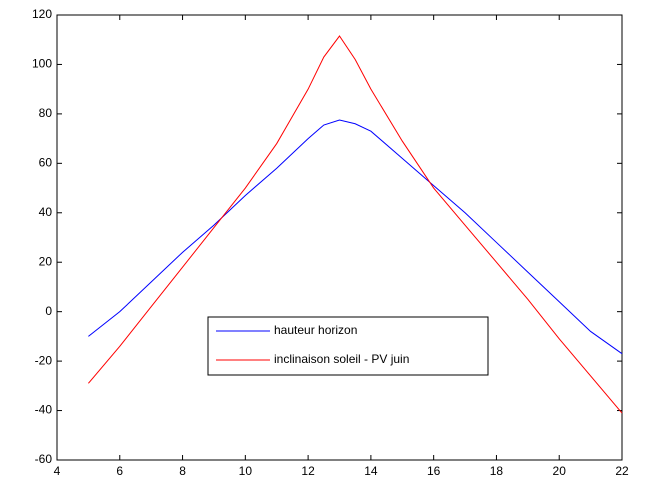 The width and height of the screenshot is (645, 483). Describe the element at coordinates (44, 459) in the screenshot. I see `y-tick-label: -60` at that location.